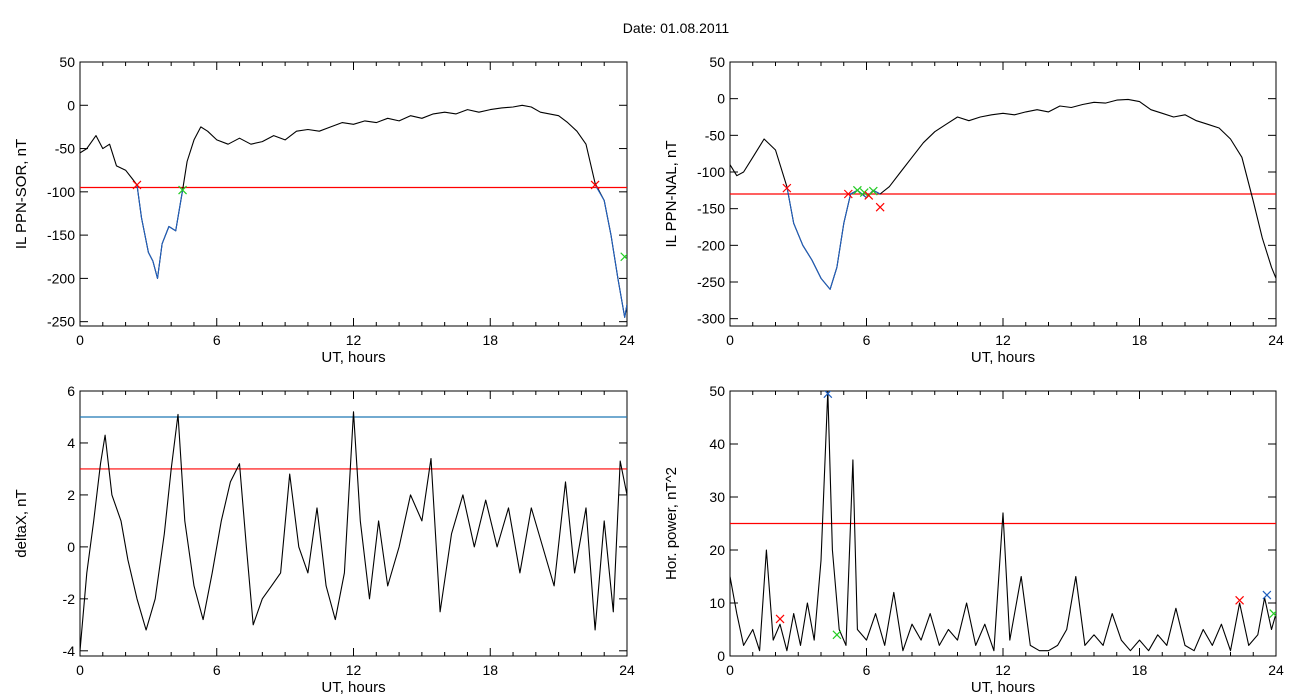 This screenshot has height=700, width=1300. I want to click on y-tick-label: -2, so click(69, 599).